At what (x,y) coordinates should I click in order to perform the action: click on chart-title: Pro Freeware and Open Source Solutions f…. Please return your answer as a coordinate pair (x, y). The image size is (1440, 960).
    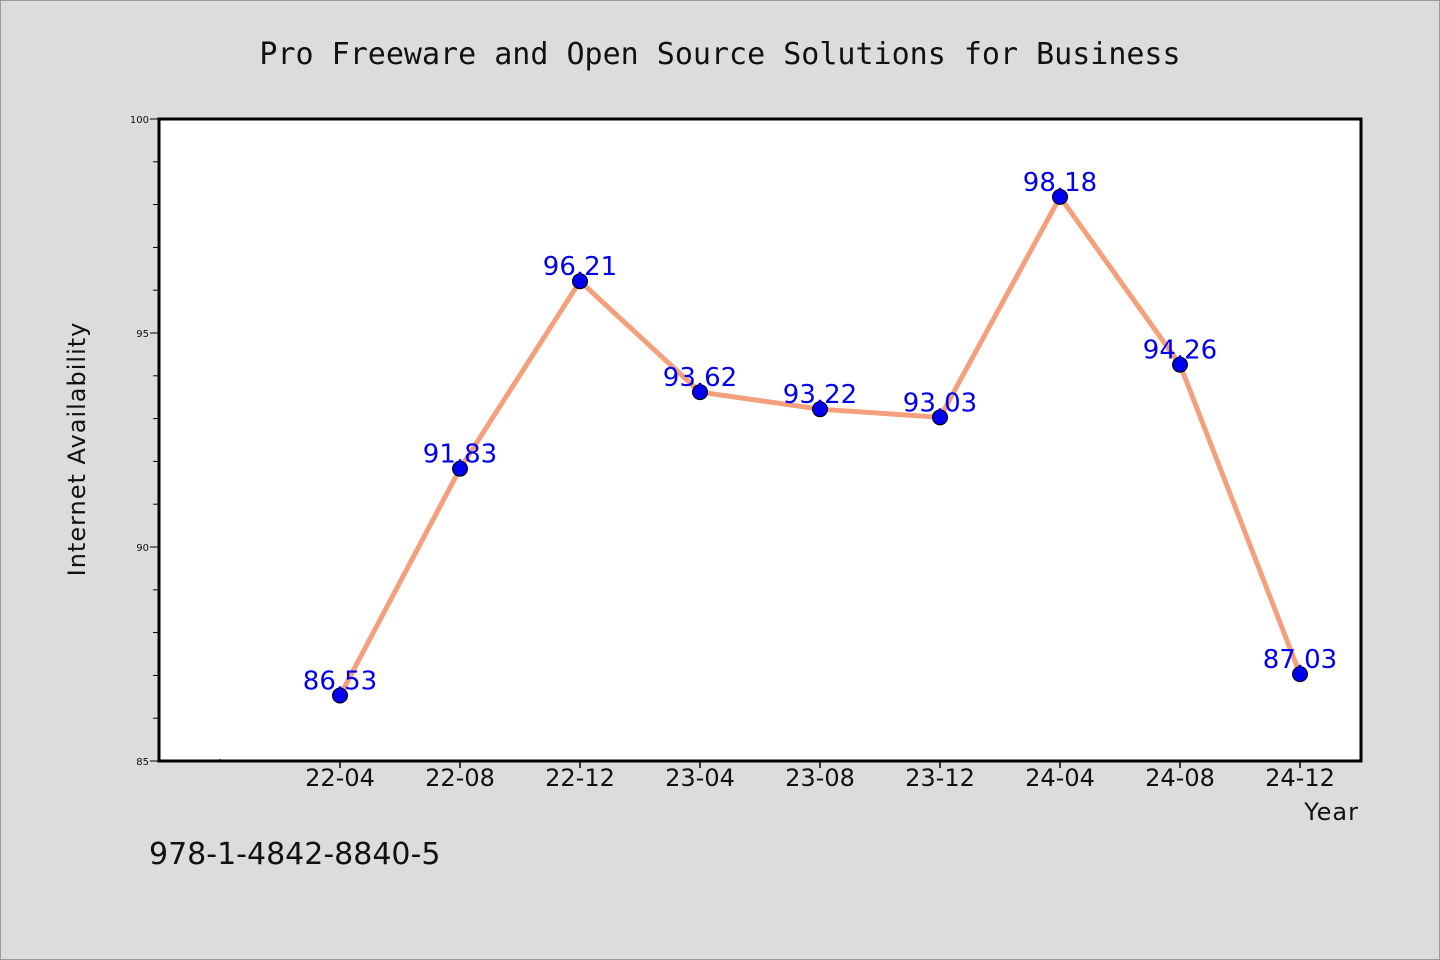
    Looking at the image, I should click on (719, 54).